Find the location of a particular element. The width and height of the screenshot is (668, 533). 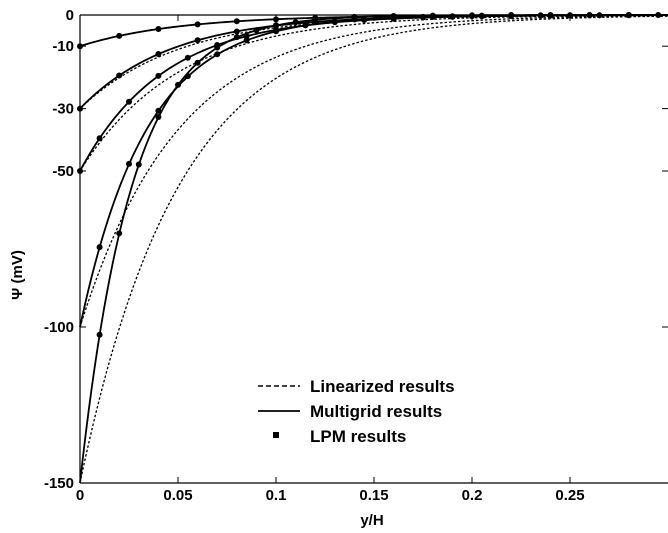

x-tick-label: 0 is located at coordinates (80, 495).